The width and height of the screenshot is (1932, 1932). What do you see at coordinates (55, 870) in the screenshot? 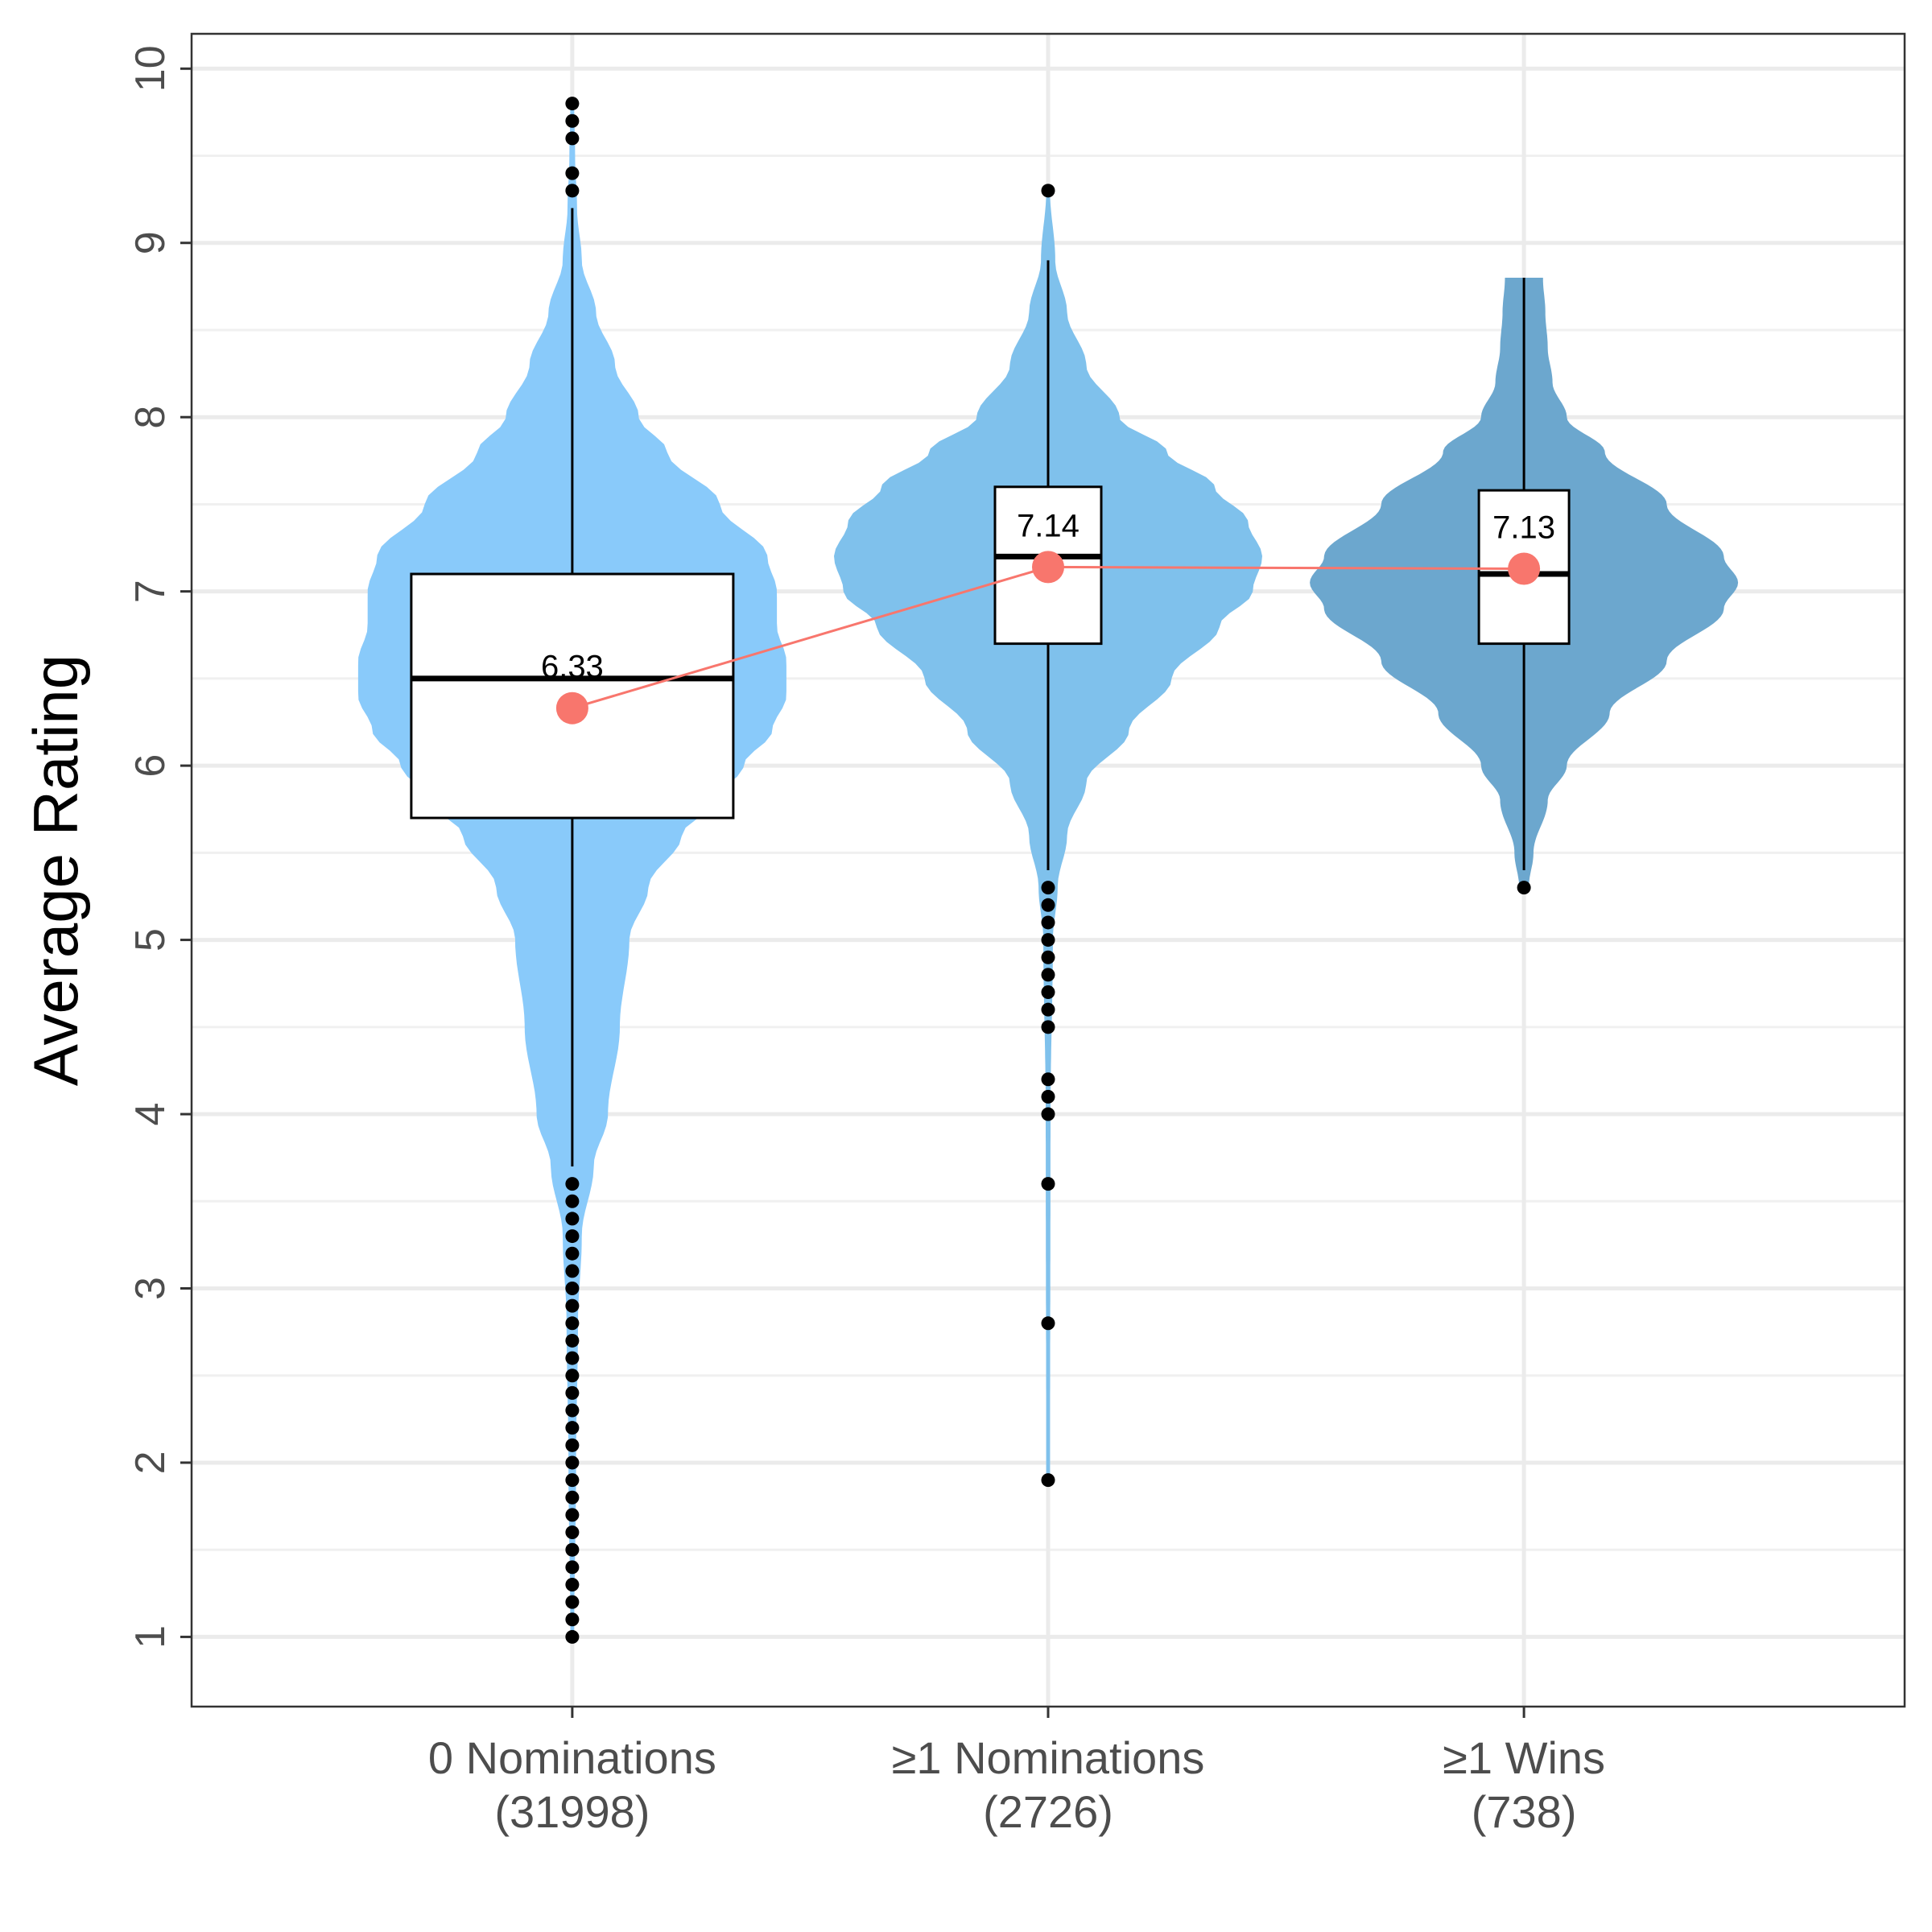
I see `y-axis-title: Average Rating` at bounding box center [55, 870].